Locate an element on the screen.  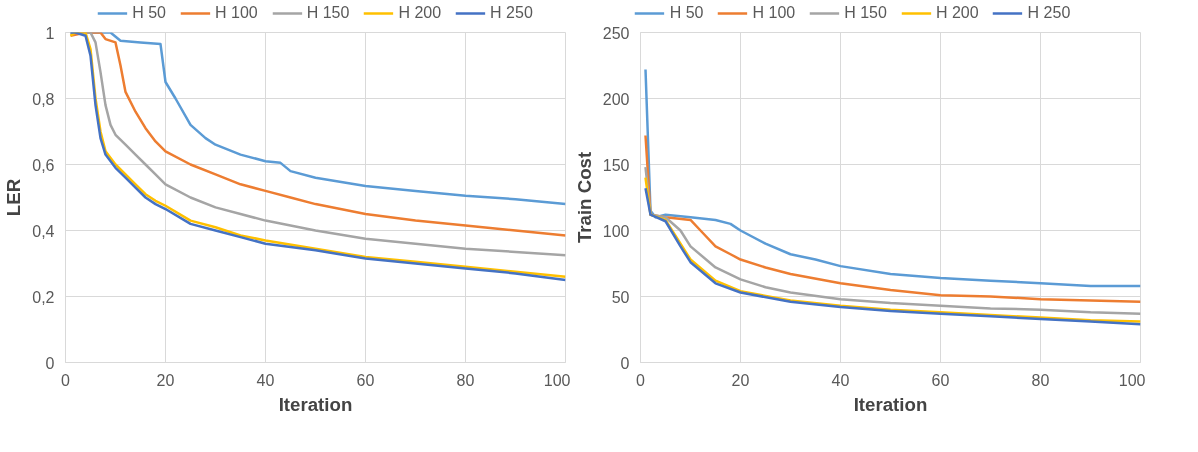
y-tick-label: 0,2 is located at coordinates (43, 297).